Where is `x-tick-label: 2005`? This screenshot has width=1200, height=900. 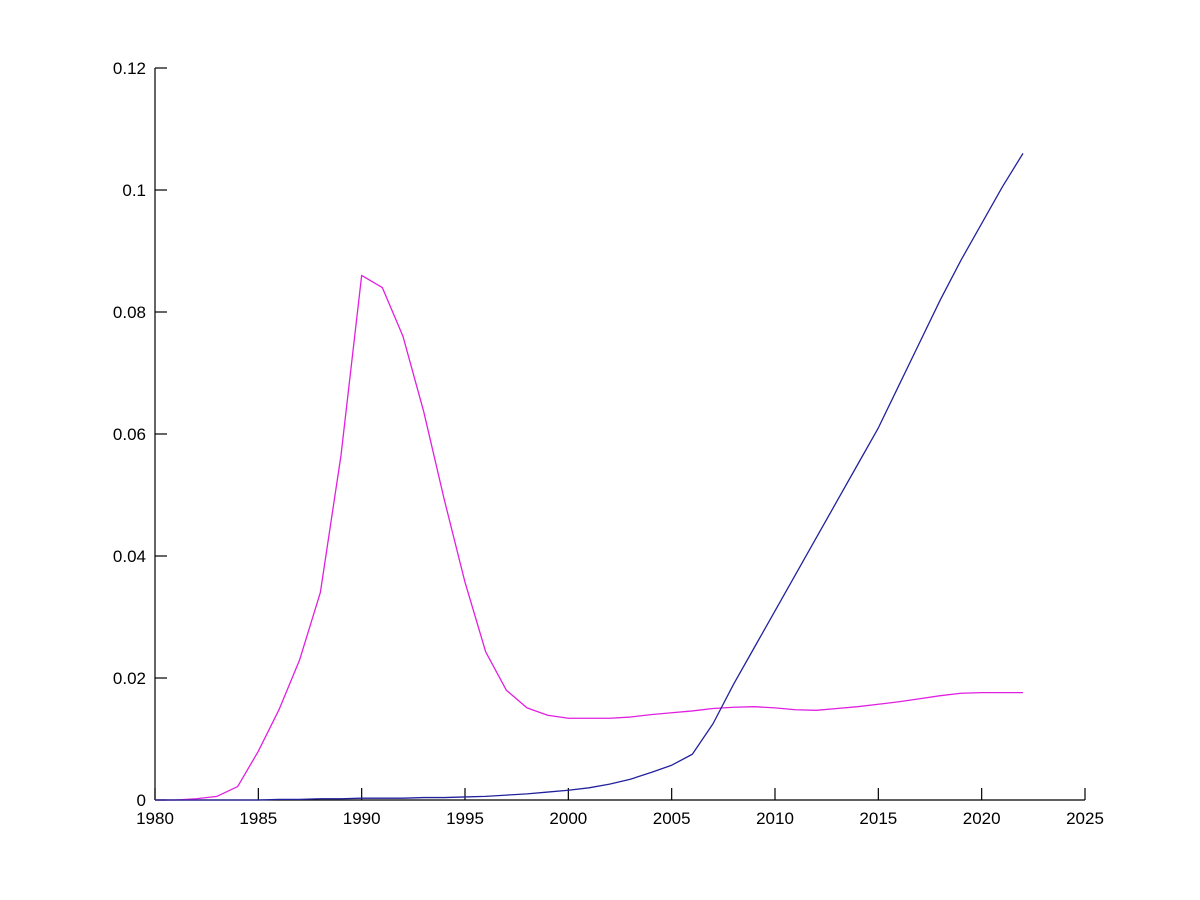 x-tick-label: 2005 is located at coordinates (672, 818).